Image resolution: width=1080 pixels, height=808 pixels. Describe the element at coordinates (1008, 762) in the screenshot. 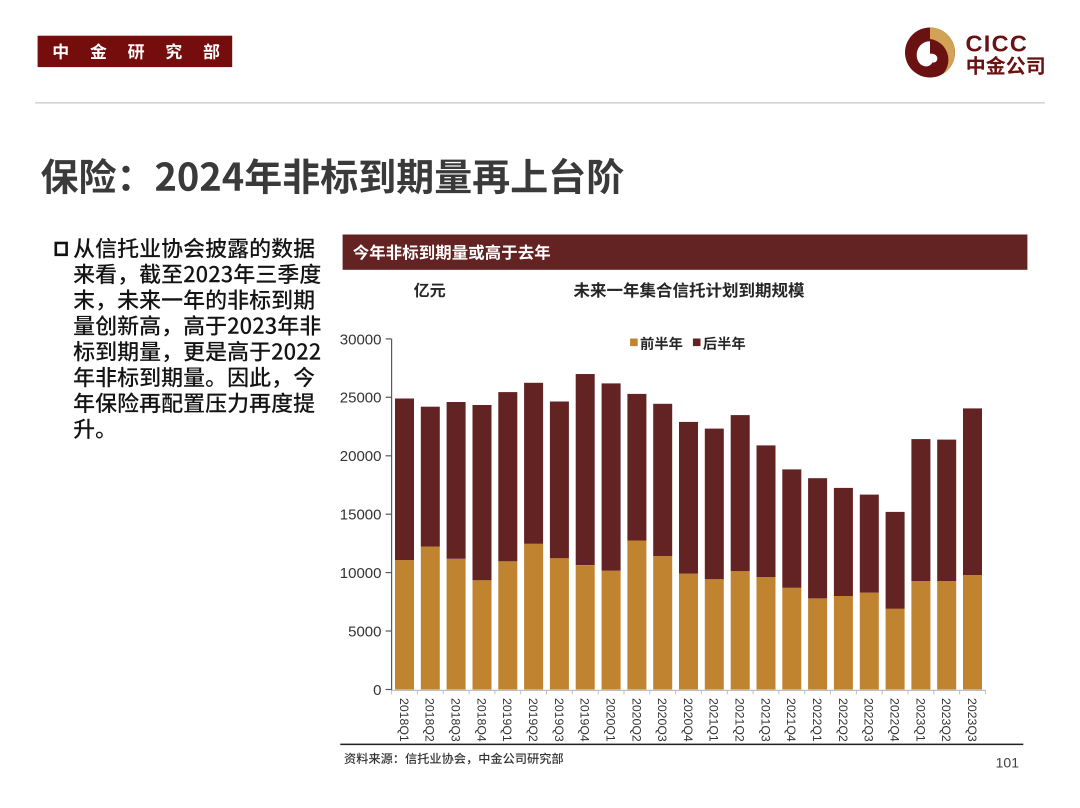

I see `svg-text: 101` at that location.